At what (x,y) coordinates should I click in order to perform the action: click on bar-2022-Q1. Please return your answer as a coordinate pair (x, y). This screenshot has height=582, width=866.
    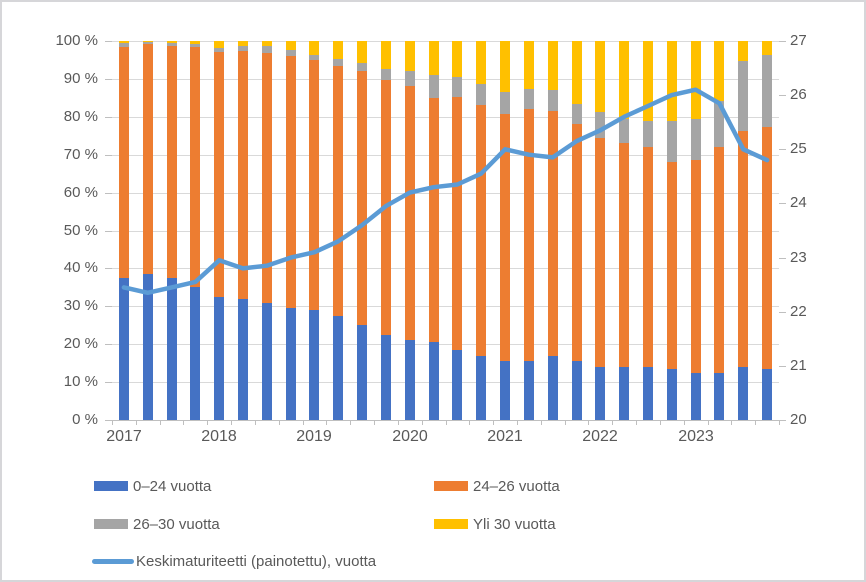
    Looking at the image, I should click on (600, 230).